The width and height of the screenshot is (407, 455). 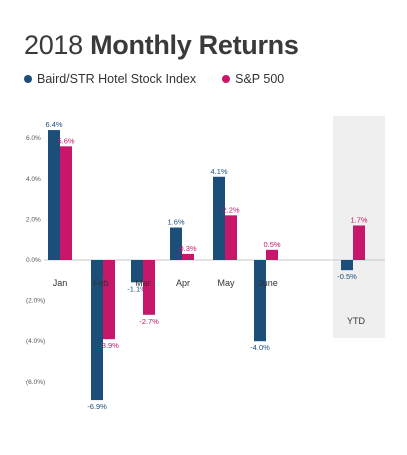 I want to click on chart-title: 2018 Monthly Returns, so click(x=161, y=45).